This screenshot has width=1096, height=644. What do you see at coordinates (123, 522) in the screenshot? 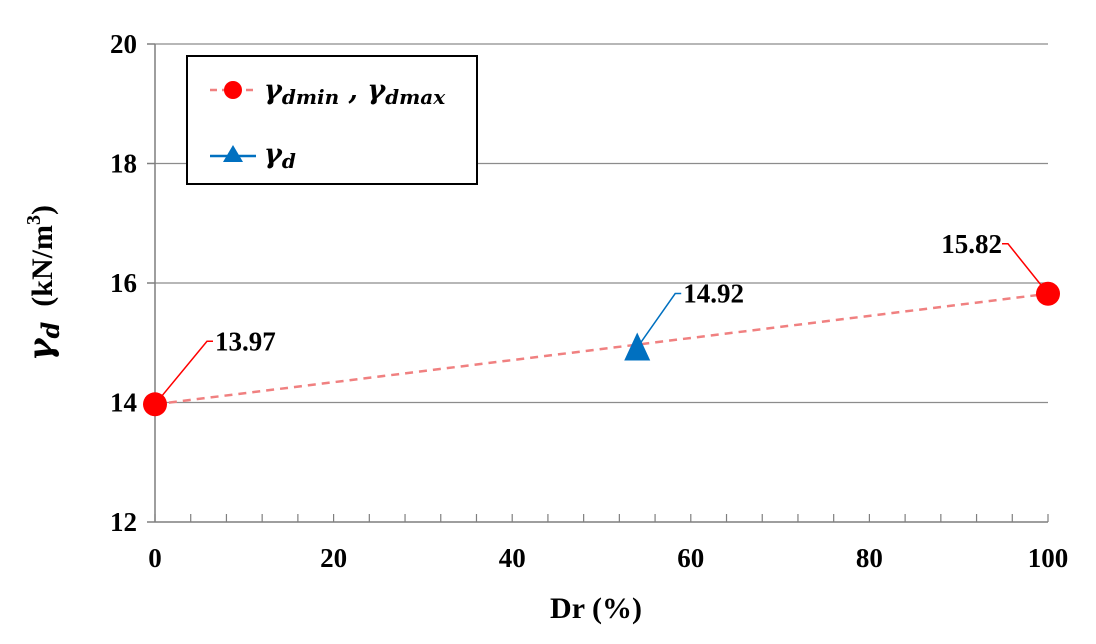
I see `y-tick-label: 12` at bounding box center [123, 522].